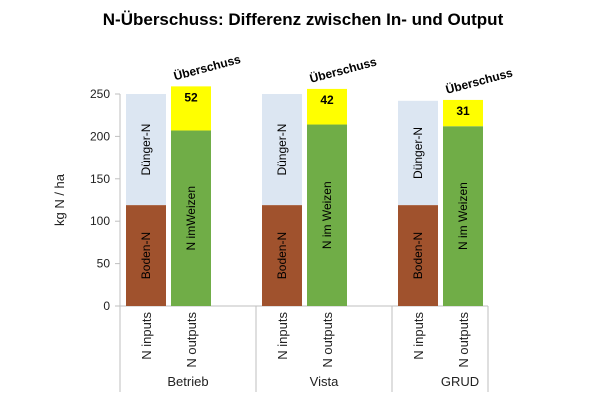 The height and width of the screenshot is (402, 606). What do you see at coordinates (324, 381) in the screenshot?
I see `group-label: Vista` at bounding box center [324, 381].